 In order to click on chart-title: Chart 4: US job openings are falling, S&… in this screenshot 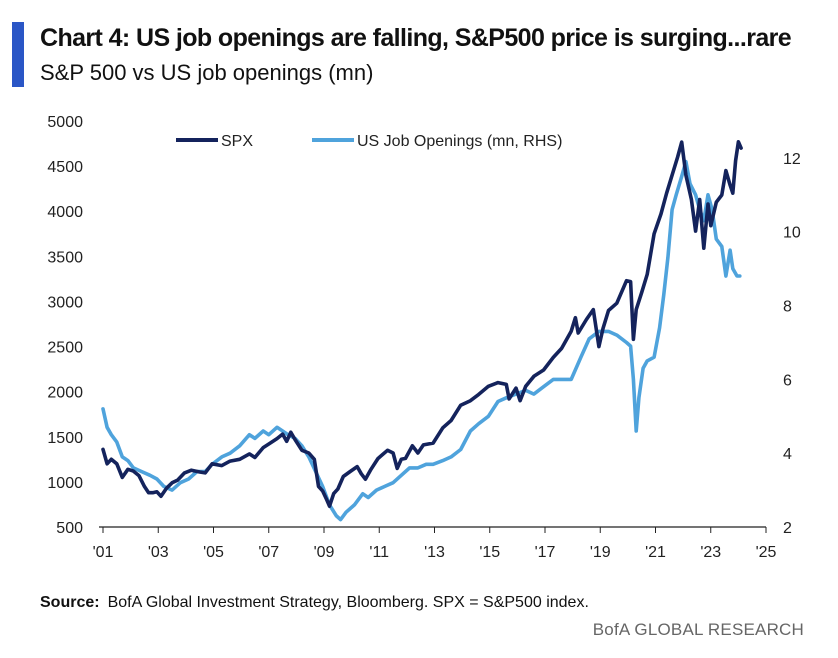, I will do `click(416, 38)`.